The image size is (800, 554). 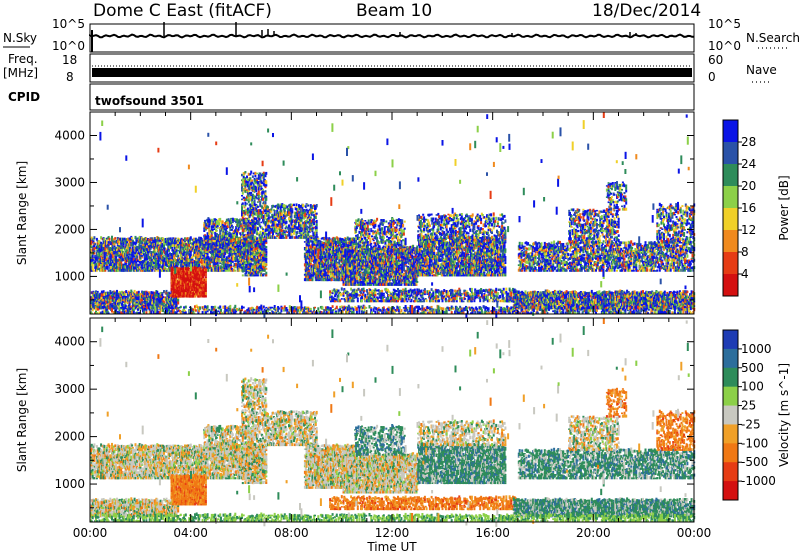 I want to click on nave-tick-top: 60, so click(x=715, y=60).